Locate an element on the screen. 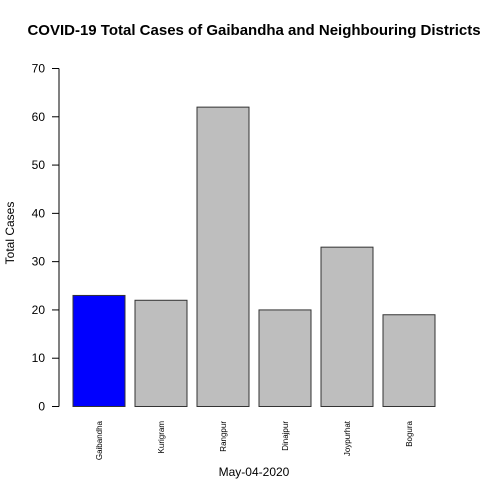 The width and height of the screenshot is (480, 480). bar-rangpur is located at coordinates (223, 256).